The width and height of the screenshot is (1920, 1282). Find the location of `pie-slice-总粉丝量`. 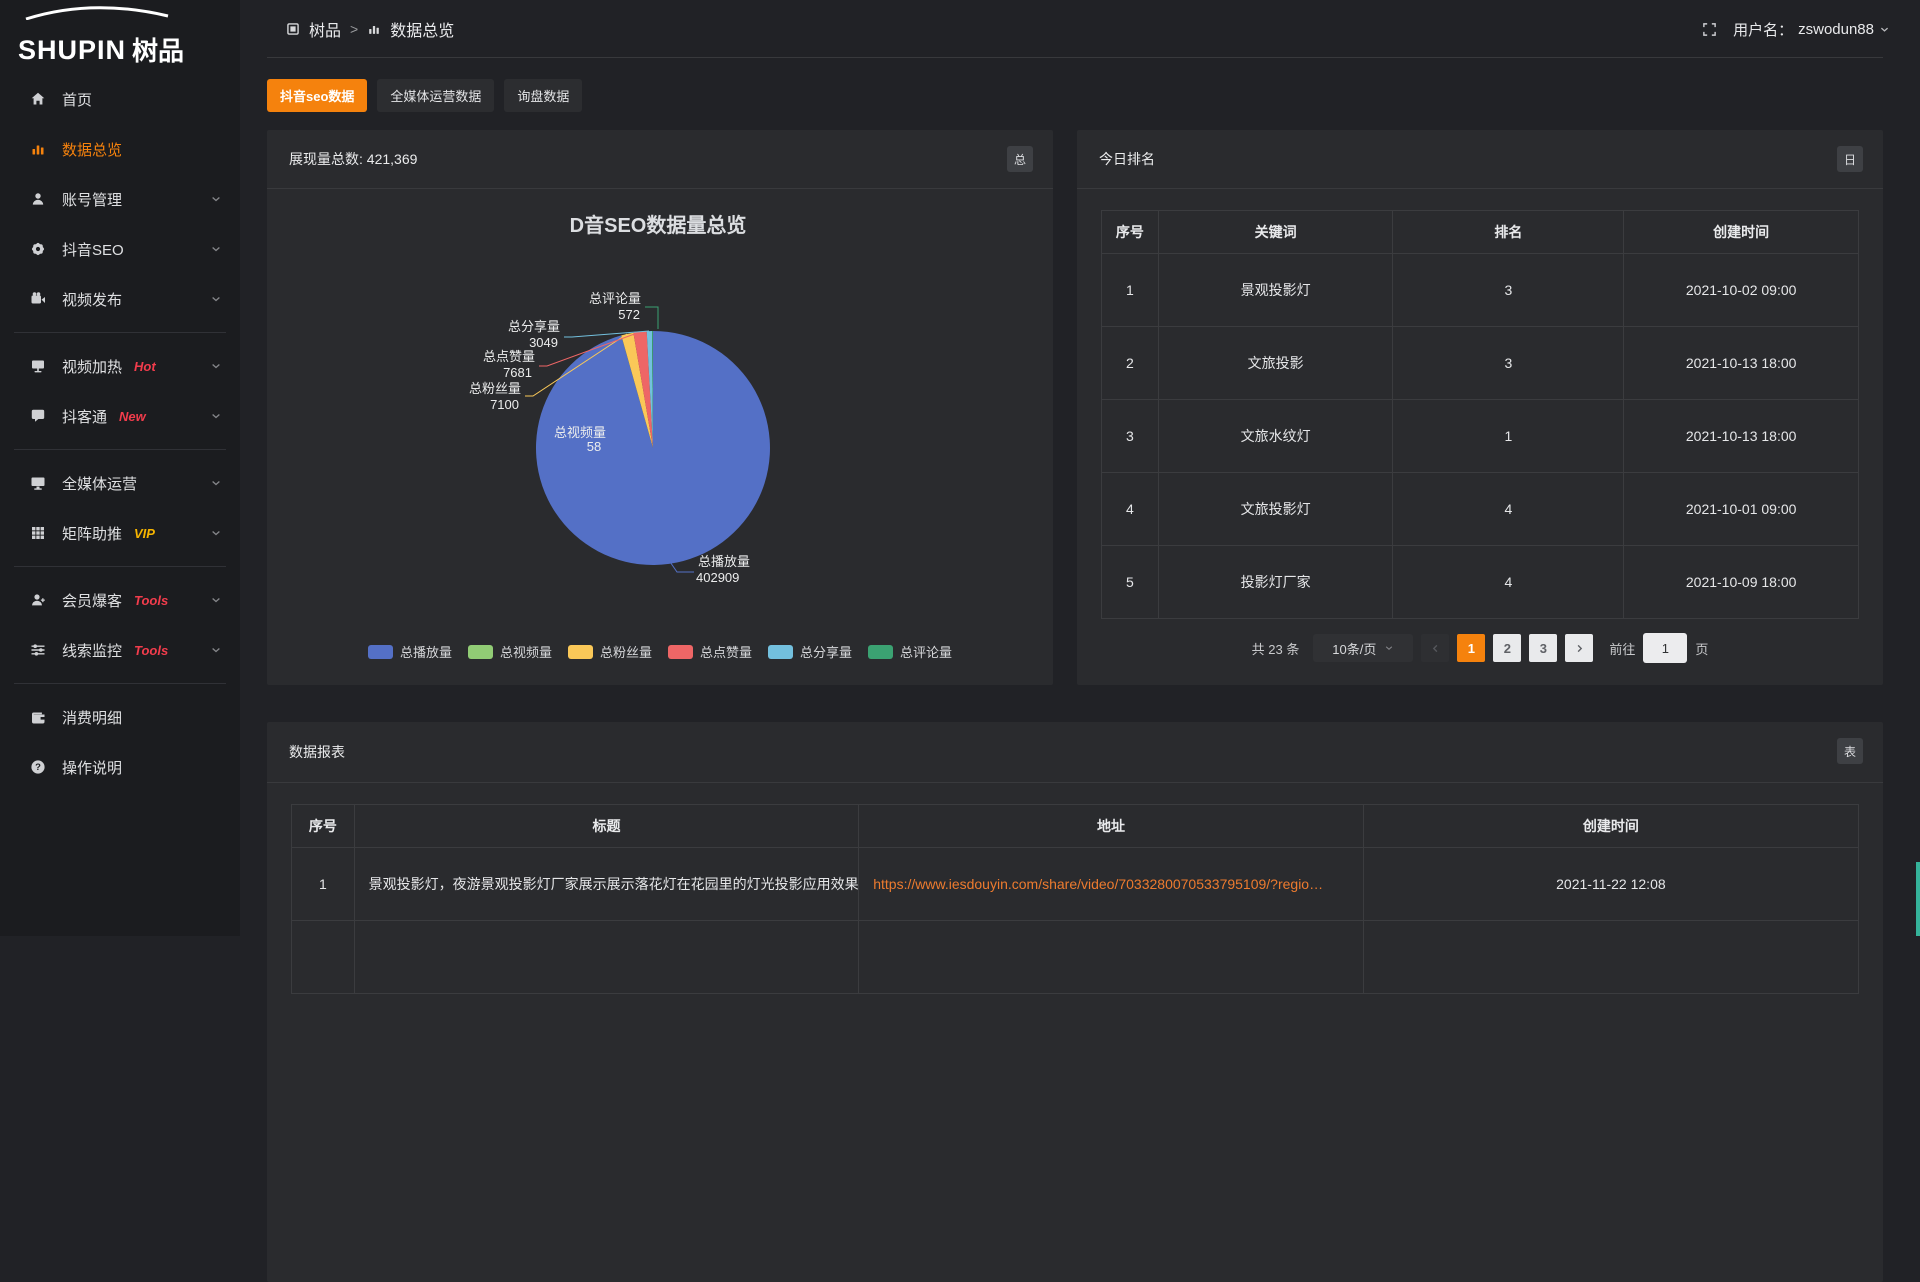

pie-slice-总粉丝量 is located at coordinates (637, 390).